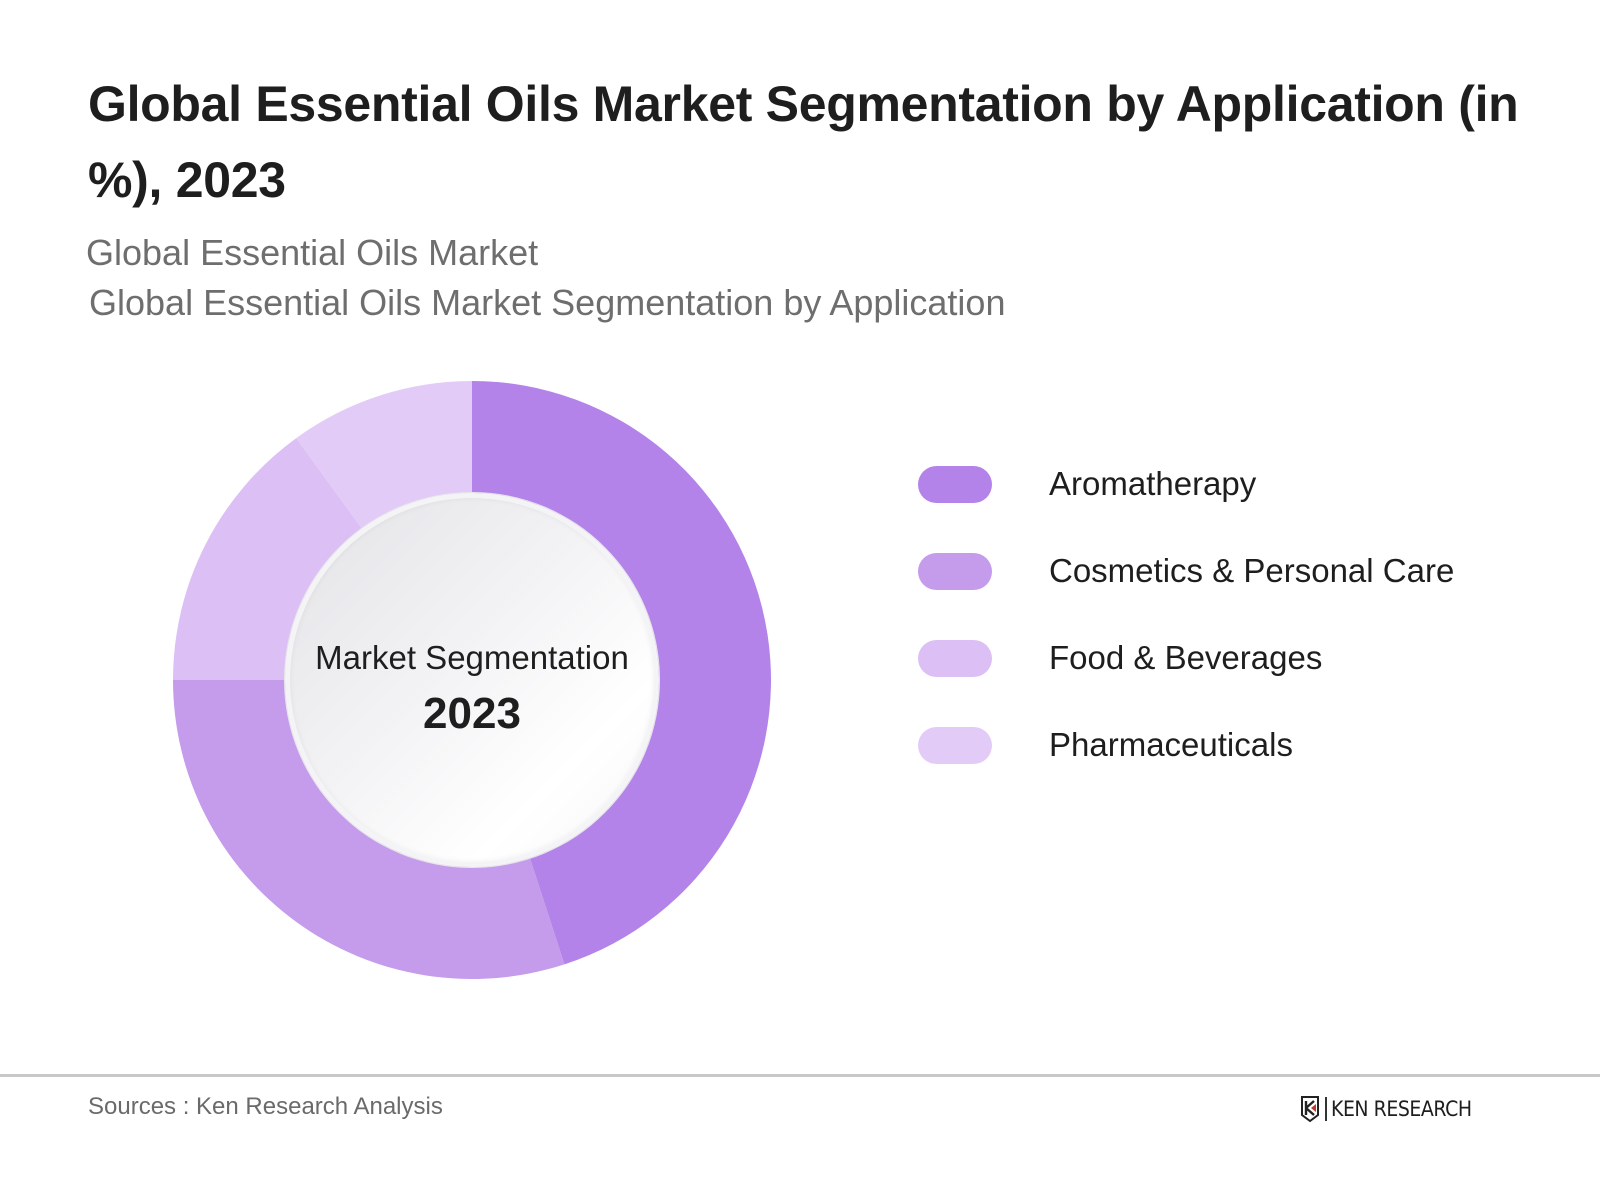 The height and width of the screenshot is (1200, 1600). Describe the element at coordinates (800, 1075) in the screenshot. I see `footer-divider` at that location.